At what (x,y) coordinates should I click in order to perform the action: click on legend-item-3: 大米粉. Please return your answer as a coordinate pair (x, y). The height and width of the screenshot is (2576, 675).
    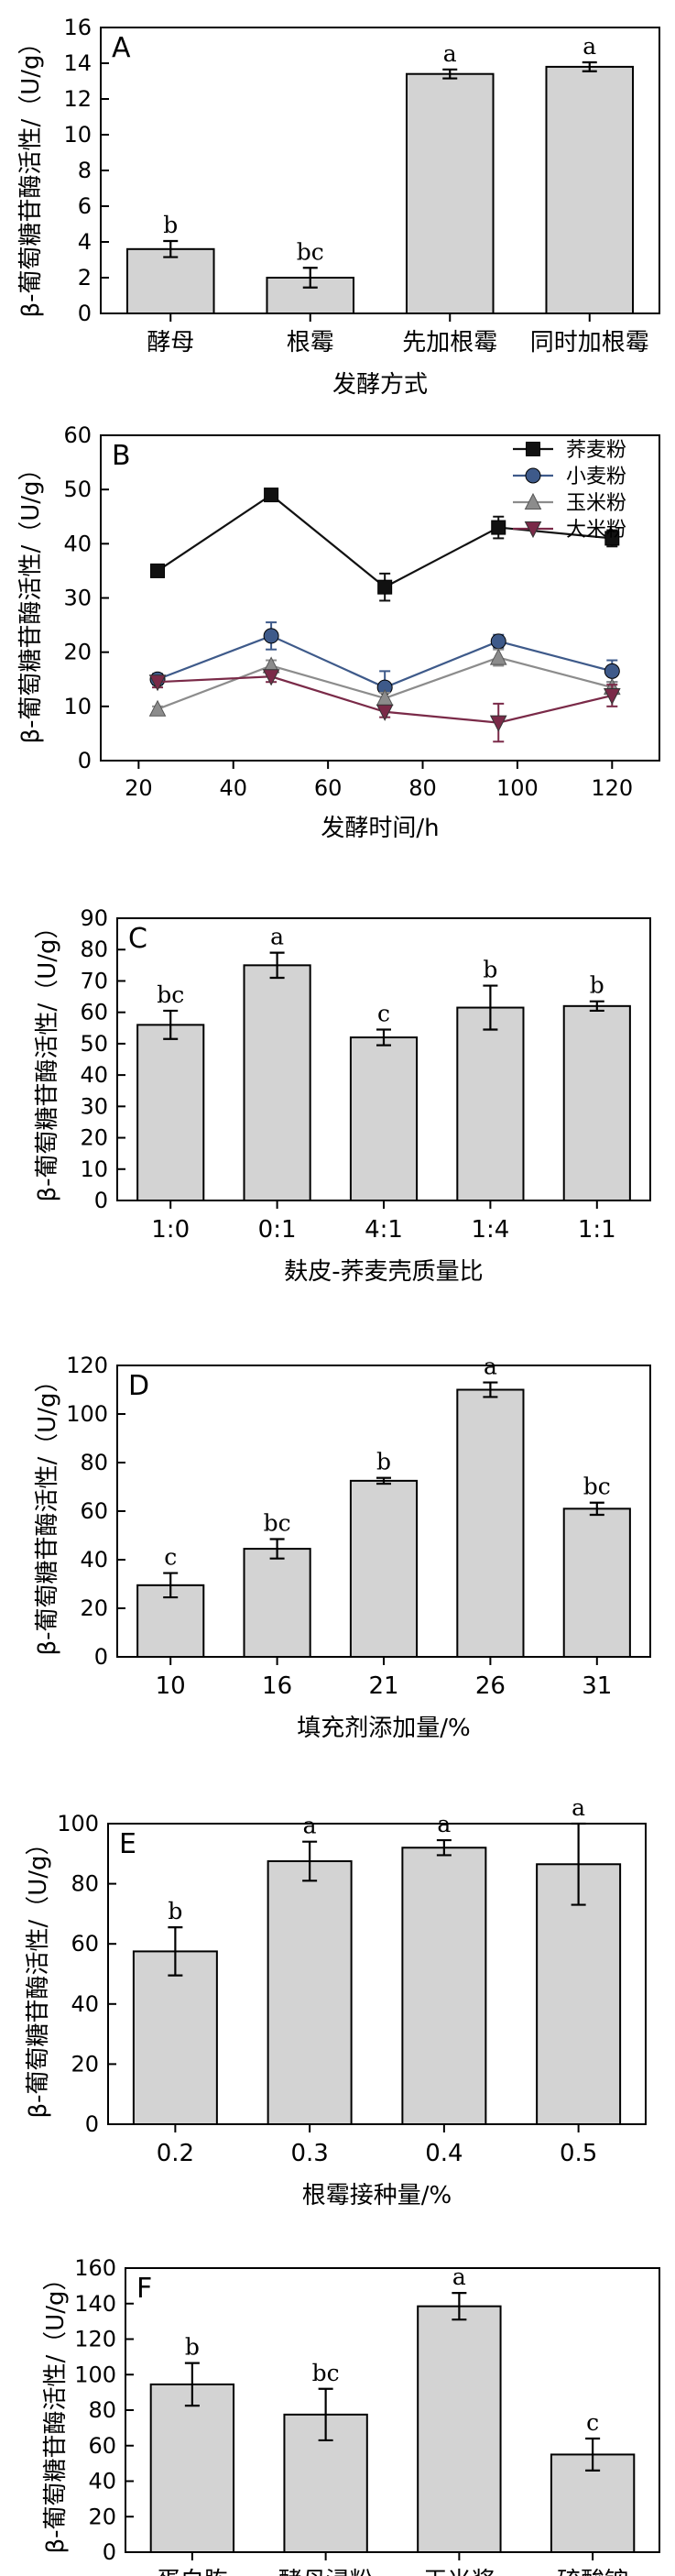
    Looking at the image, I should click on (569, 530).